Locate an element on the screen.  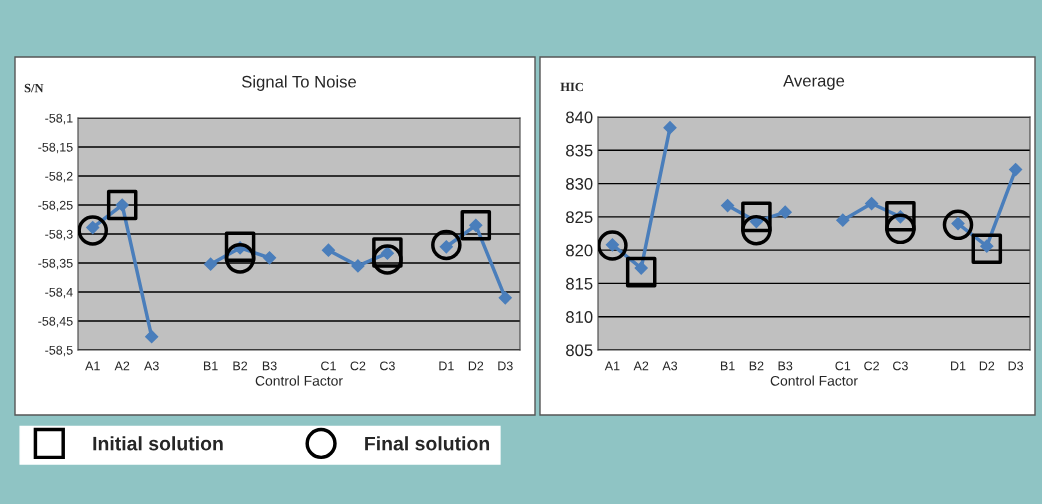
y-tick-label: 805 is located at coordinates (579, 350).